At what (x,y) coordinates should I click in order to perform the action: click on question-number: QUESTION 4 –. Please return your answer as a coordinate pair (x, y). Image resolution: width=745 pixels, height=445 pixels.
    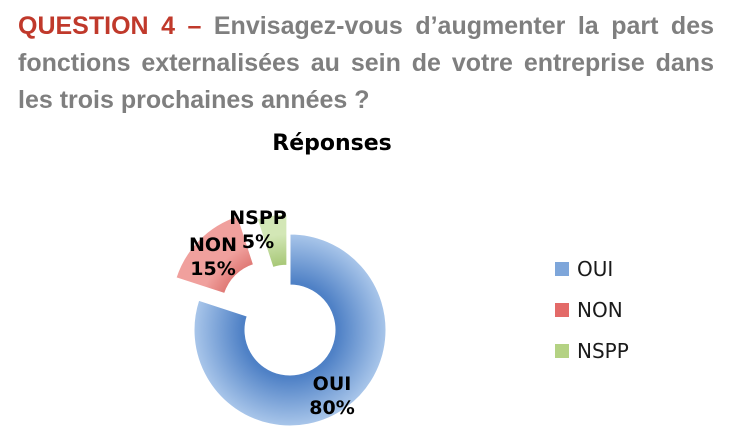
    Looking at the image, I should click on (110, 26).